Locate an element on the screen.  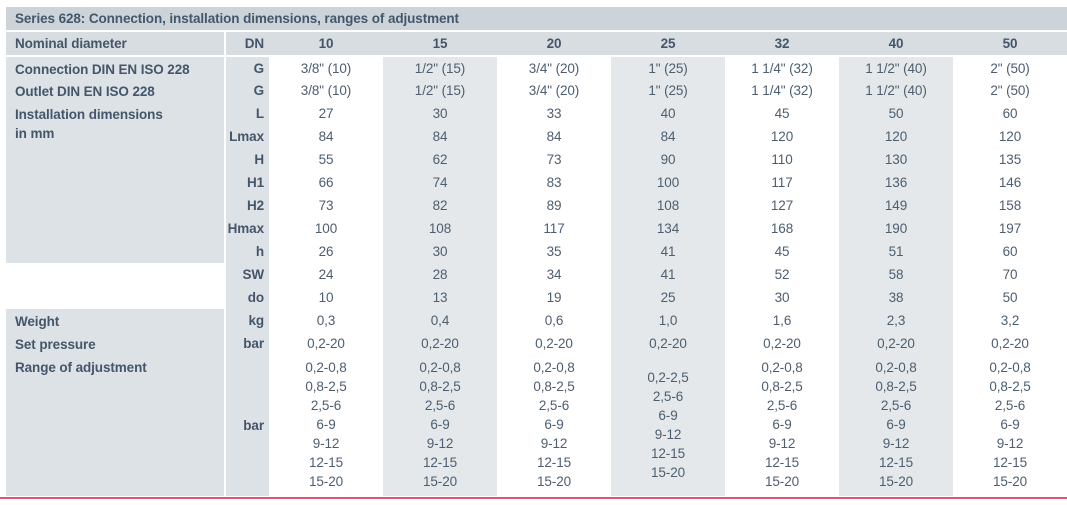
table-row: h 26 30 35 41 45 51 60 is located at coordinates (536, 251).